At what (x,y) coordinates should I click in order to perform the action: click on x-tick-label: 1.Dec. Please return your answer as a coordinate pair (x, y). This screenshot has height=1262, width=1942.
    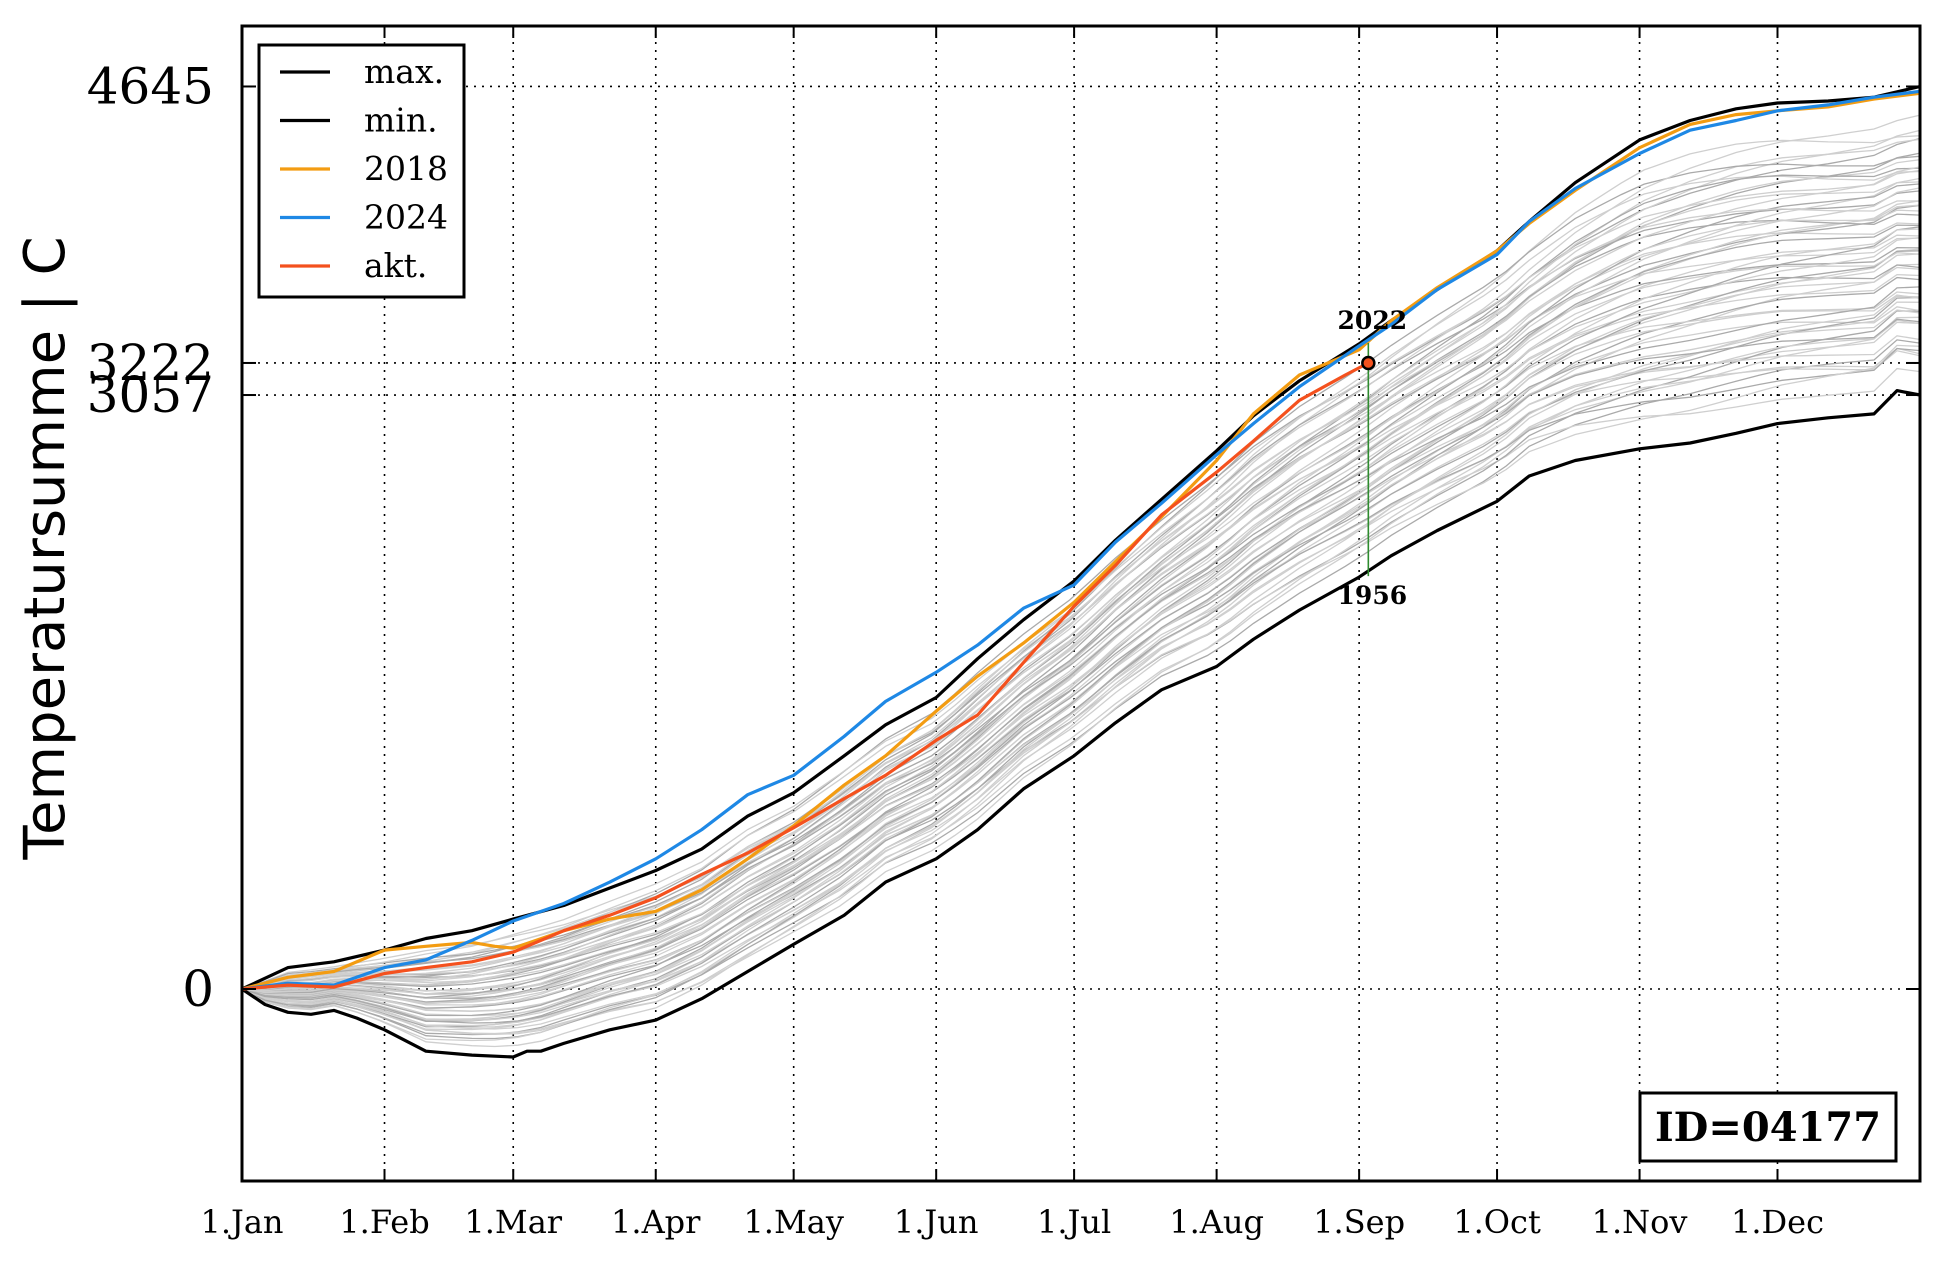
    Looking at the image, I should click on (1777, 1222).